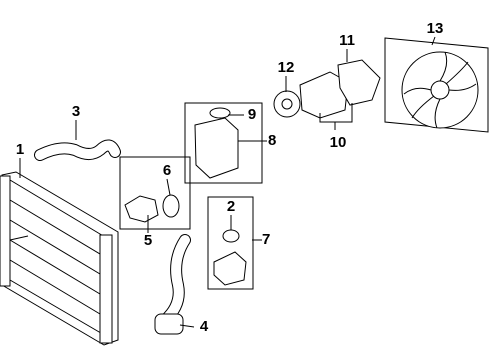 The image size is (490, 360). Describe the element at coordinates (204, 326) in the screenshot. I see `callout: 4` at that location.